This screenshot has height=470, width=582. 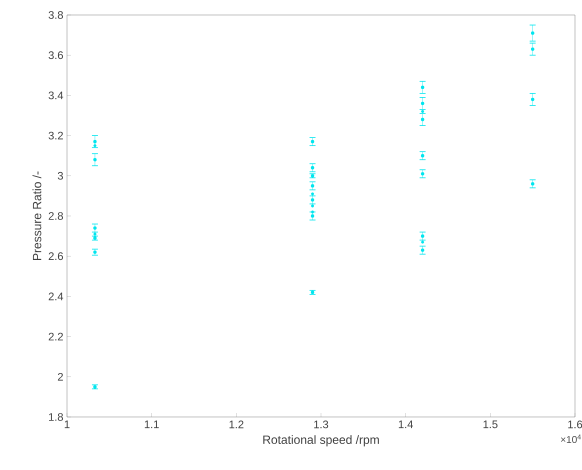 I want to click on x-tick-label: 1.1, so click(x=151, y=424).